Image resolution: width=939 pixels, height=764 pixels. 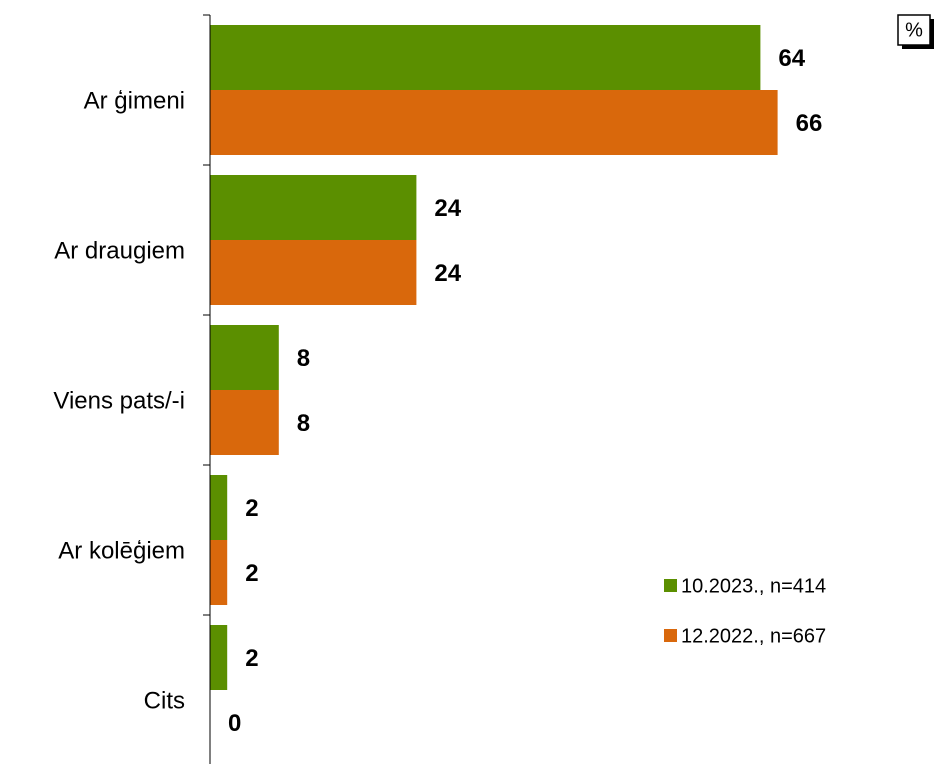 What do you see at coordinates (753, 636) in the screenshot?
I see `legend-label: 12.2022., n=667` at bounding box center [753, 636].